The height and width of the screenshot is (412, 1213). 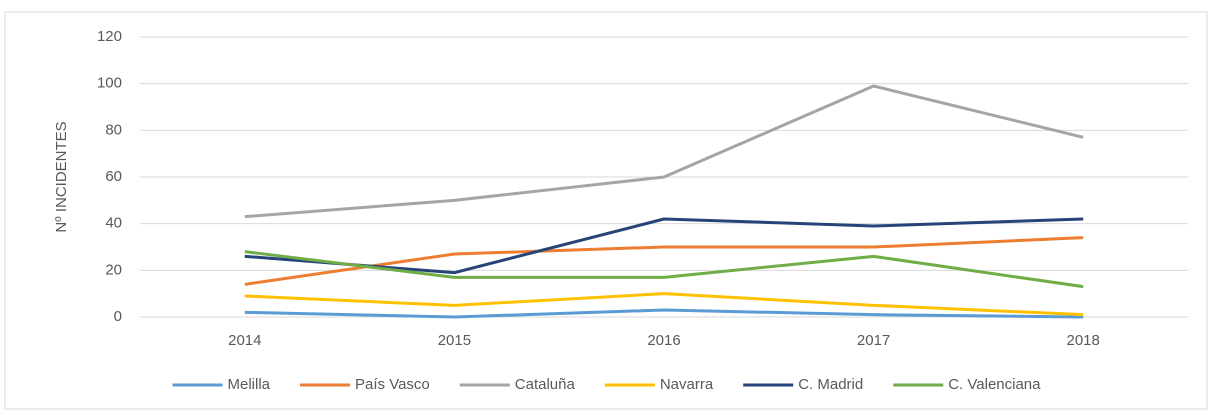 I want to click on y-tick-label: 60, so click(x=113, y=176).